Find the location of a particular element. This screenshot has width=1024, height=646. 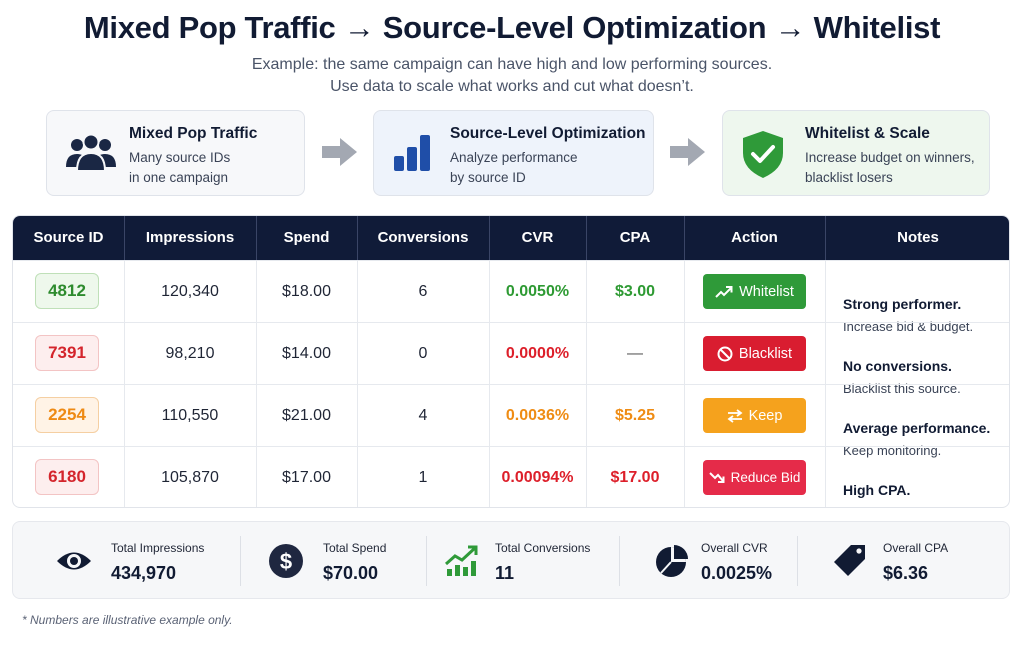

summary-total-spend: $ Total Spend $70.00 is located at coordinates (352, 561).